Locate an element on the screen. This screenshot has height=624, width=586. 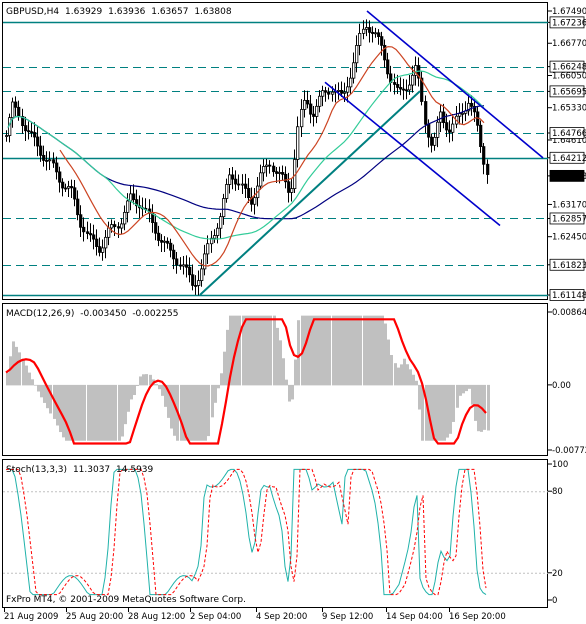
macd-axis-label: 0.00 is located at coordinates (561, 386).